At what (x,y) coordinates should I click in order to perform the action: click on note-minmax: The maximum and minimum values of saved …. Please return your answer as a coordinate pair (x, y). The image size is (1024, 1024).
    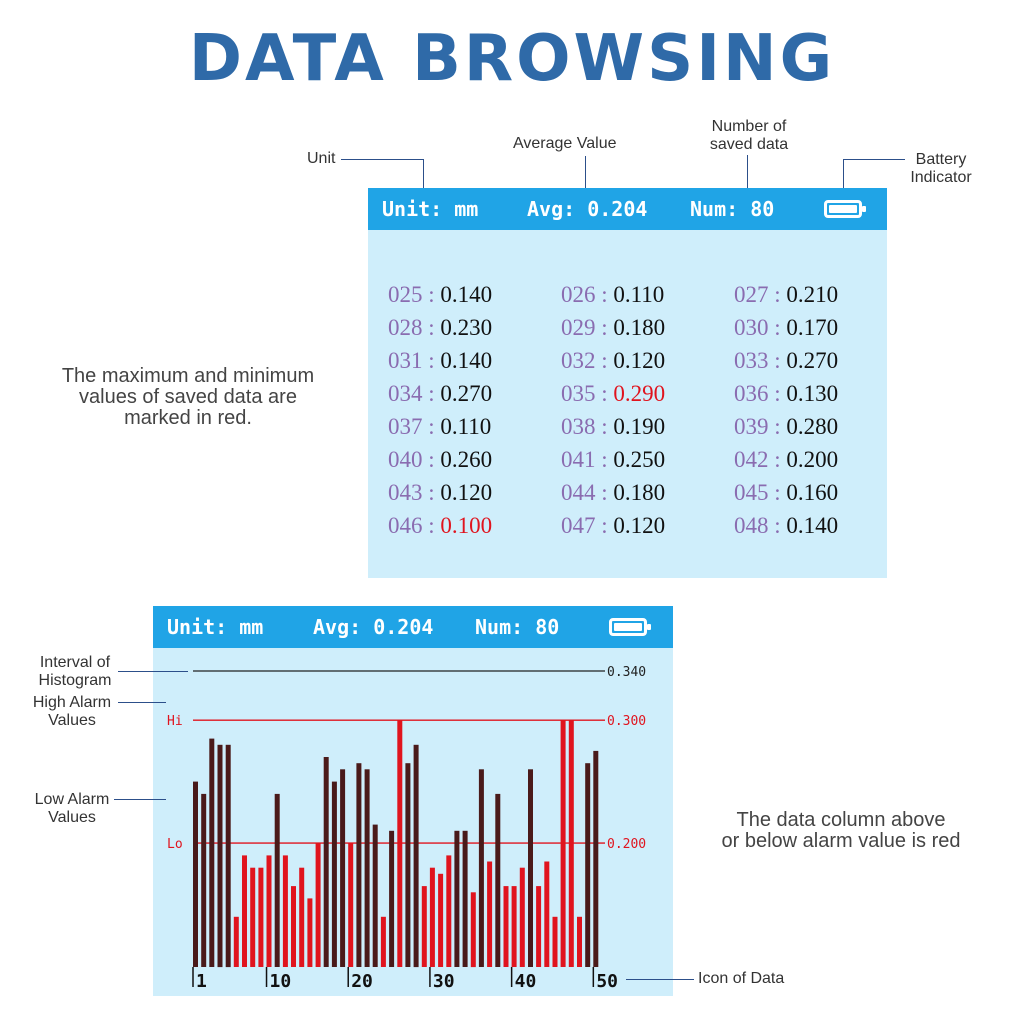
    Looking at the image, I should click on (188, 397).